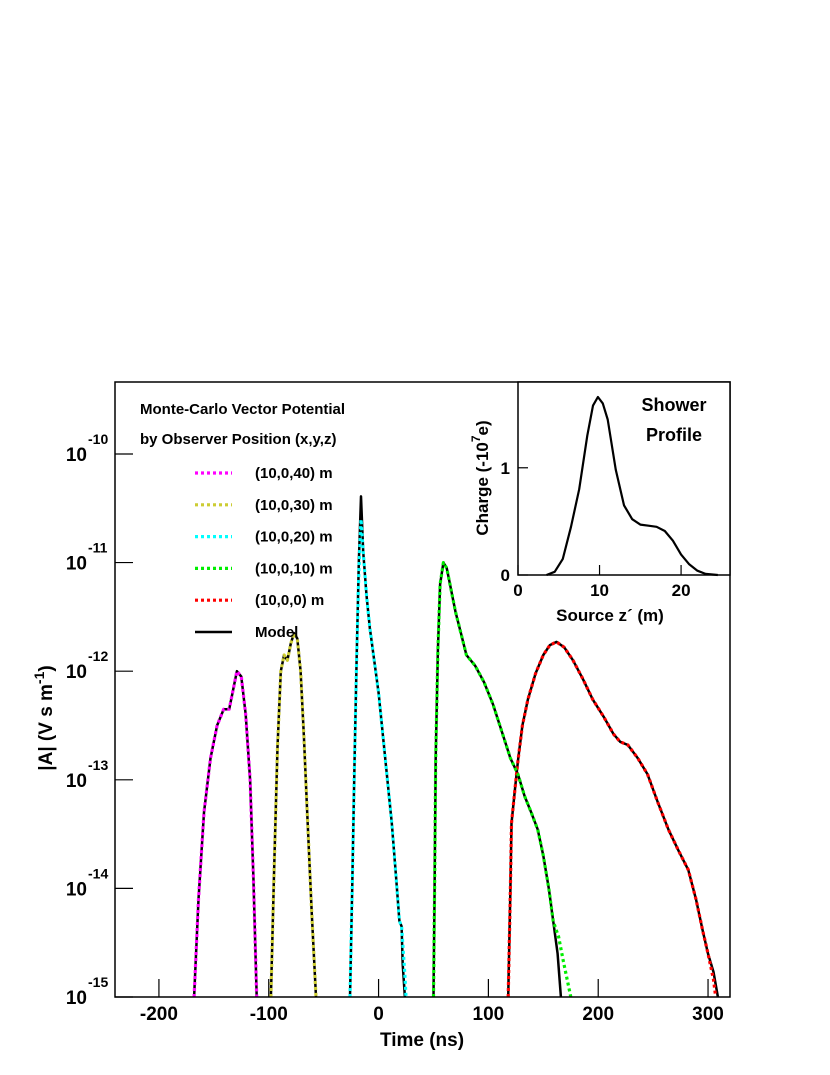 This screenshot has width=830, height=1075. Describe the element at coordinates (294, 473) in the screenshot. I see `legend-label: (10,0,40) m` at that location.